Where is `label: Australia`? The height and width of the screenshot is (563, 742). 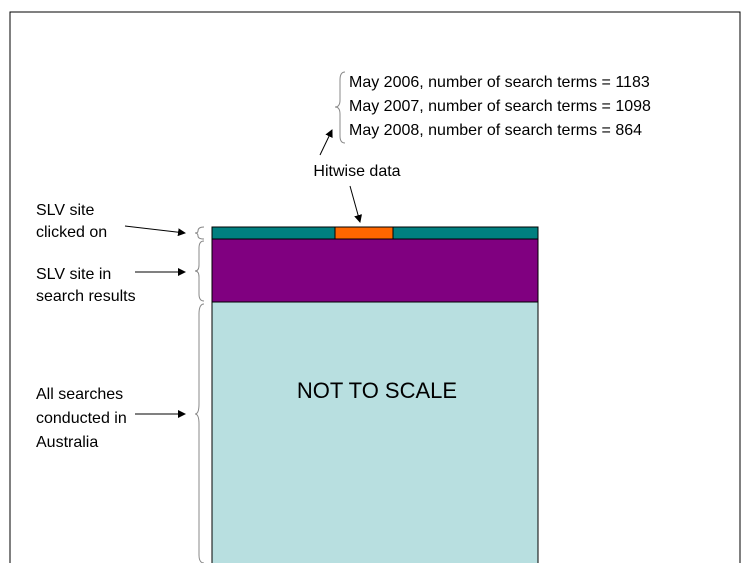 label: Australia is located at coordinates (67, 442).